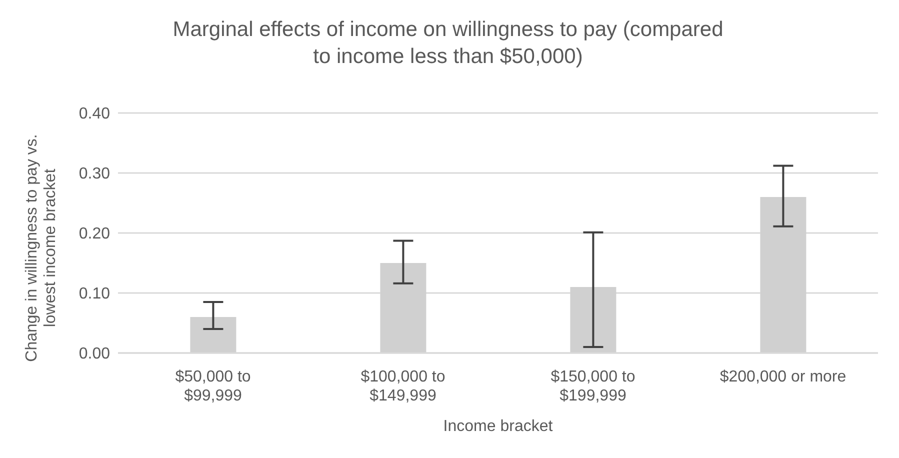 The height and width of the screenshot is (458, 899). Describe the element at coordinates (94, 354) in the screenshot. I see `y-tick-label: 0.00` at that location.